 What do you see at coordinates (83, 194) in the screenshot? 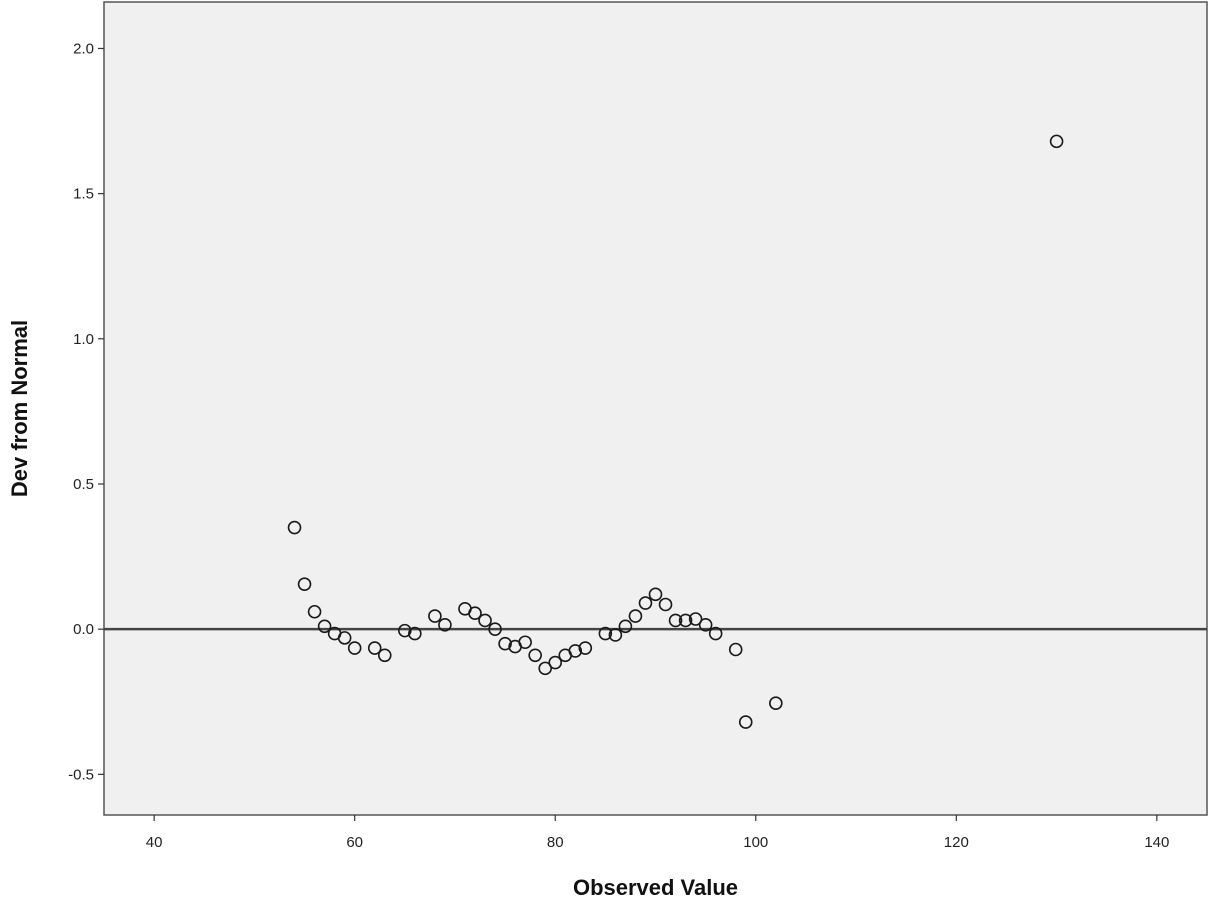
I see `y-tick-label: 1.5` at bounding box center [83, 194].